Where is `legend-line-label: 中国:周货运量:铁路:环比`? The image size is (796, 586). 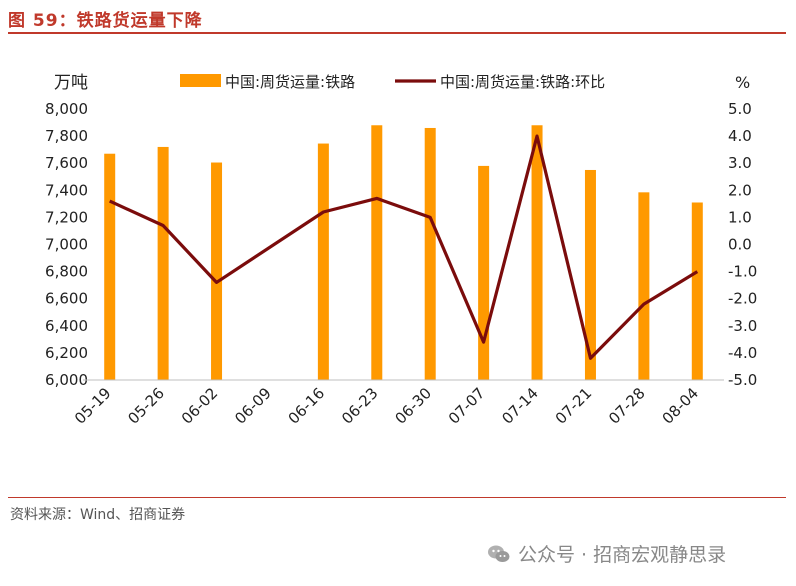 legend-line-label: 中国:周货运量:铁路:环比 is located at coordinates (522, 82).